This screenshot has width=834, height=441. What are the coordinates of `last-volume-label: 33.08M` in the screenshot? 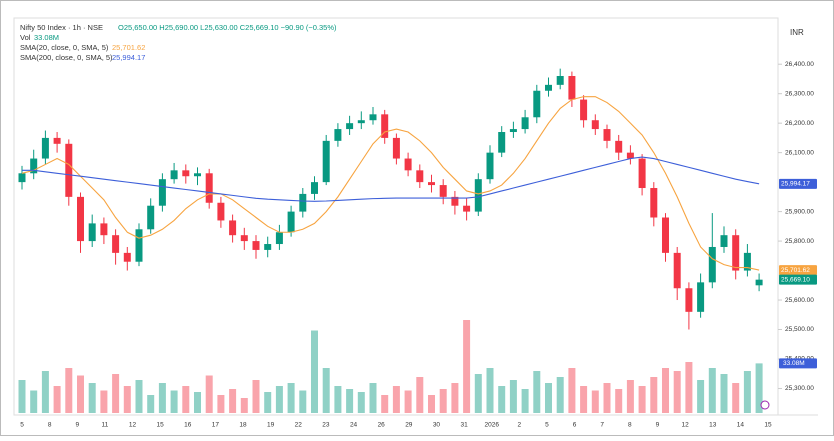 It's located at (794, 363).